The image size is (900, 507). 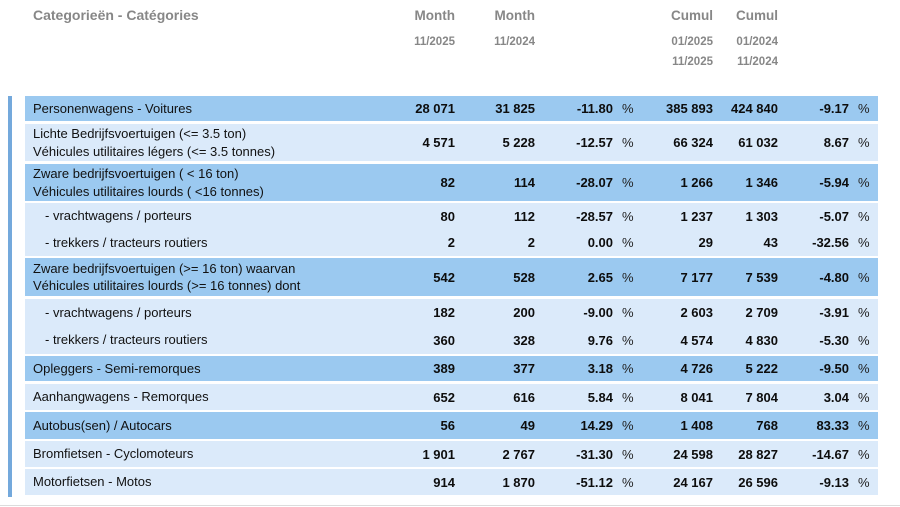 I want to click on month-previous-period: 11/2024, so click(x=514, y=42).